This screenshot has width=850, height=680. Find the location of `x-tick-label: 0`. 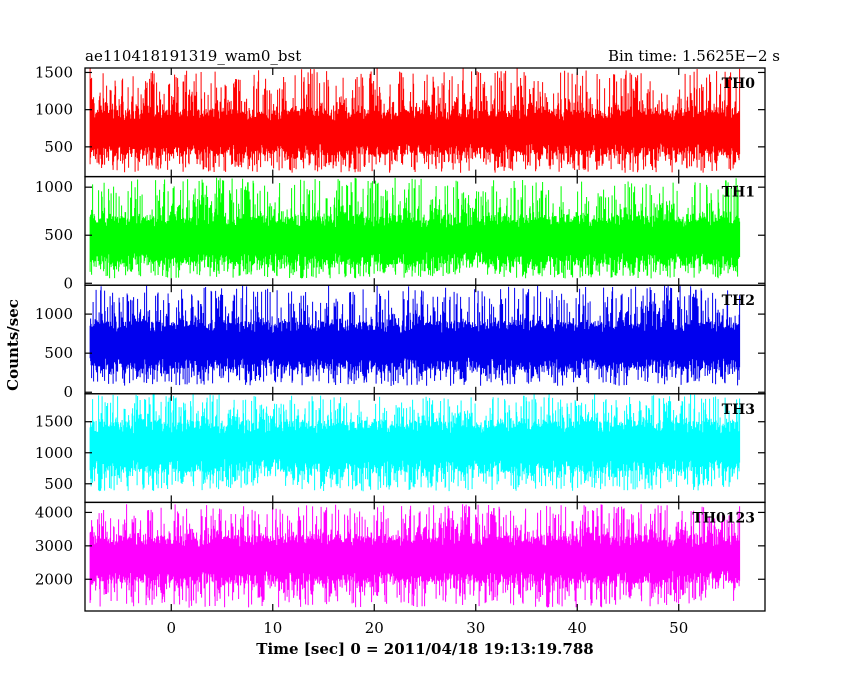

x-tick-label: 0 is located at coordinates (171, 628).